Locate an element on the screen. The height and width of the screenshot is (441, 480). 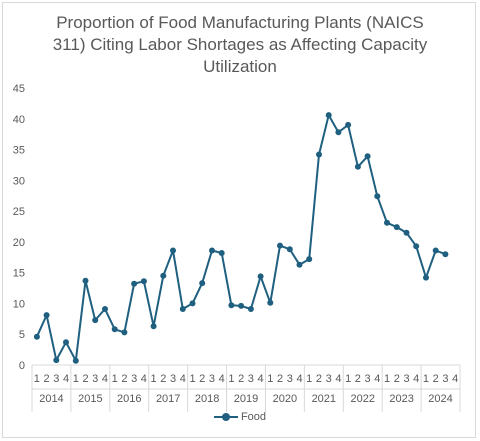
x-tick-label-year: 2018 is located at coordinates (207, 399).